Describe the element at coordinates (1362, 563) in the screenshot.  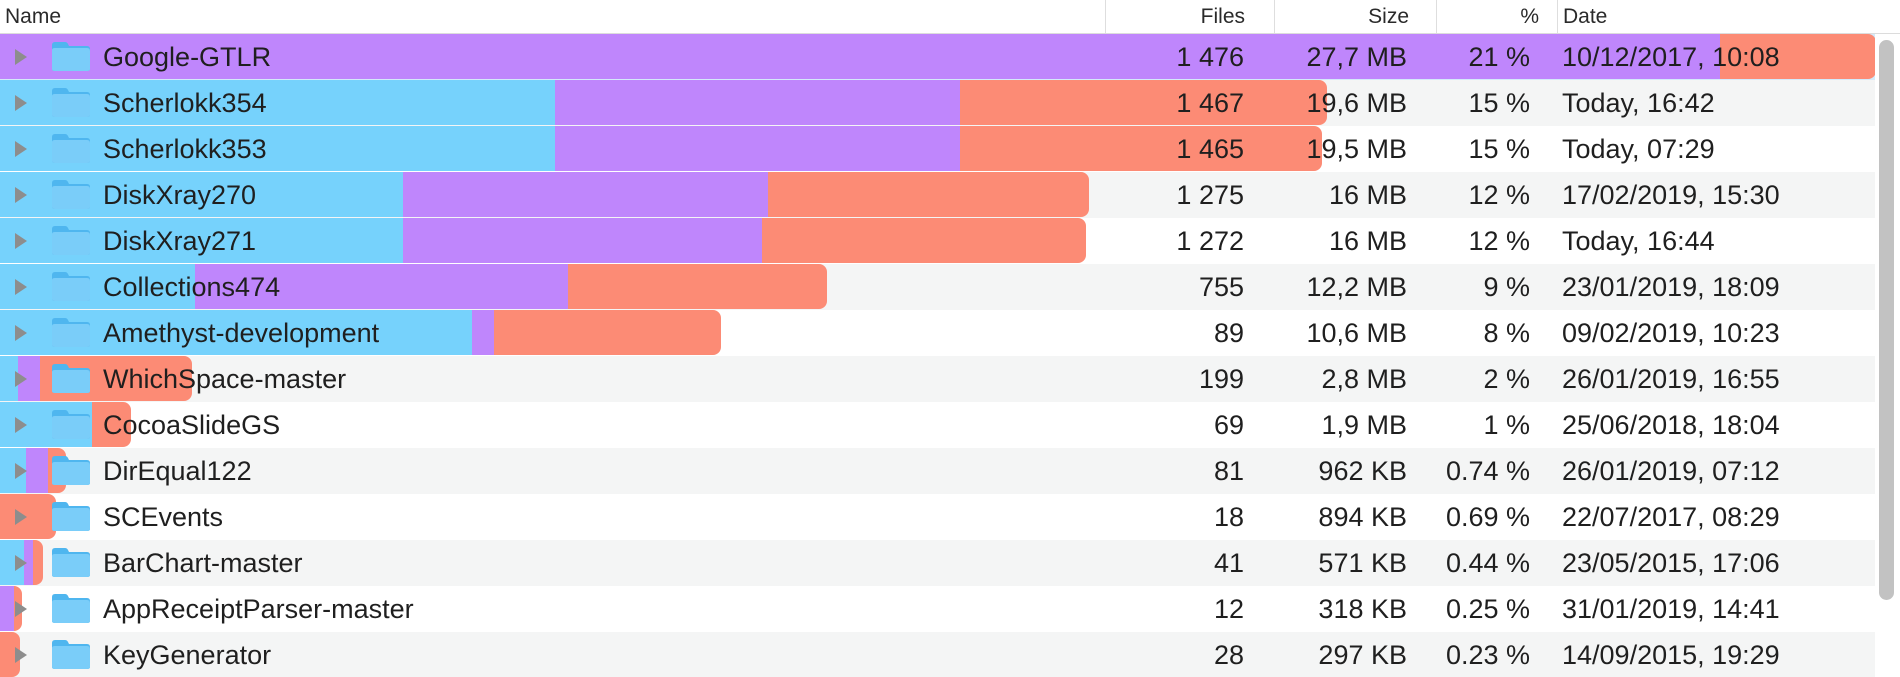
I see `folder-size: 571 KB` at that location.